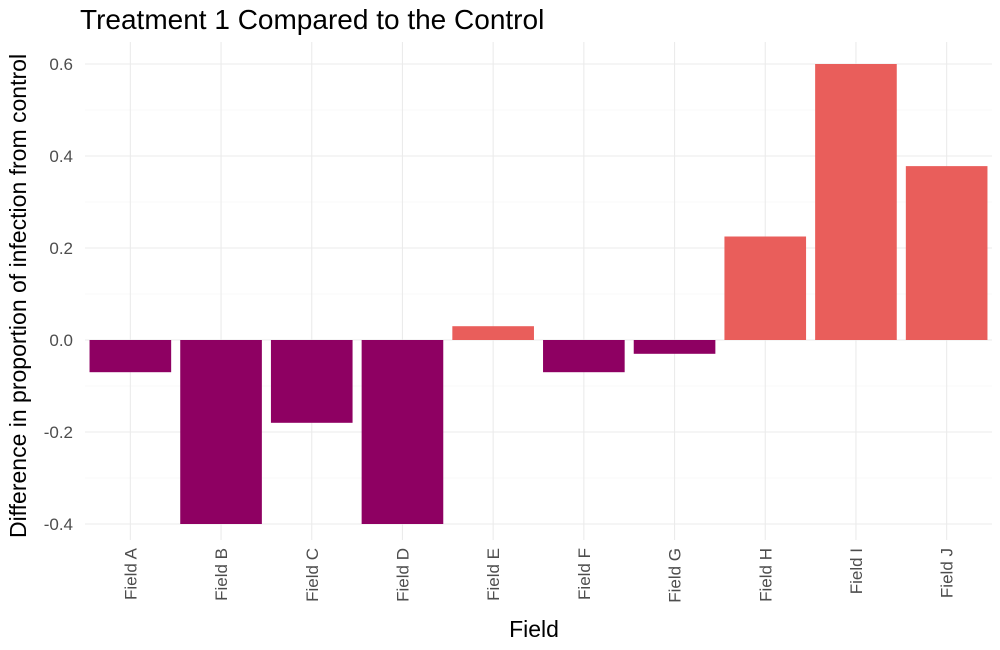 Image resolution: width=1000 pixels, height=650 pixels. What do you see at coordinates (61, 340) in the screenshot?
I see `y-tick-label: 0.0` at bounding box center [61, 340].